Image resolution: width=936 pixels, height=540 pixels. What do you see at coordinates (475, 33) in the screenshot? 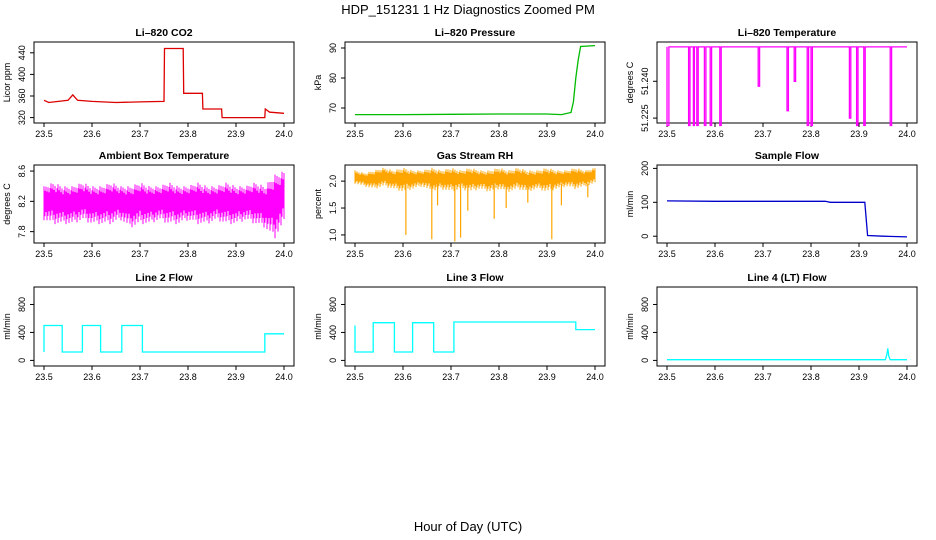
I see `panel-title: Li–820 Pressure` at bounding box center [475, 33].